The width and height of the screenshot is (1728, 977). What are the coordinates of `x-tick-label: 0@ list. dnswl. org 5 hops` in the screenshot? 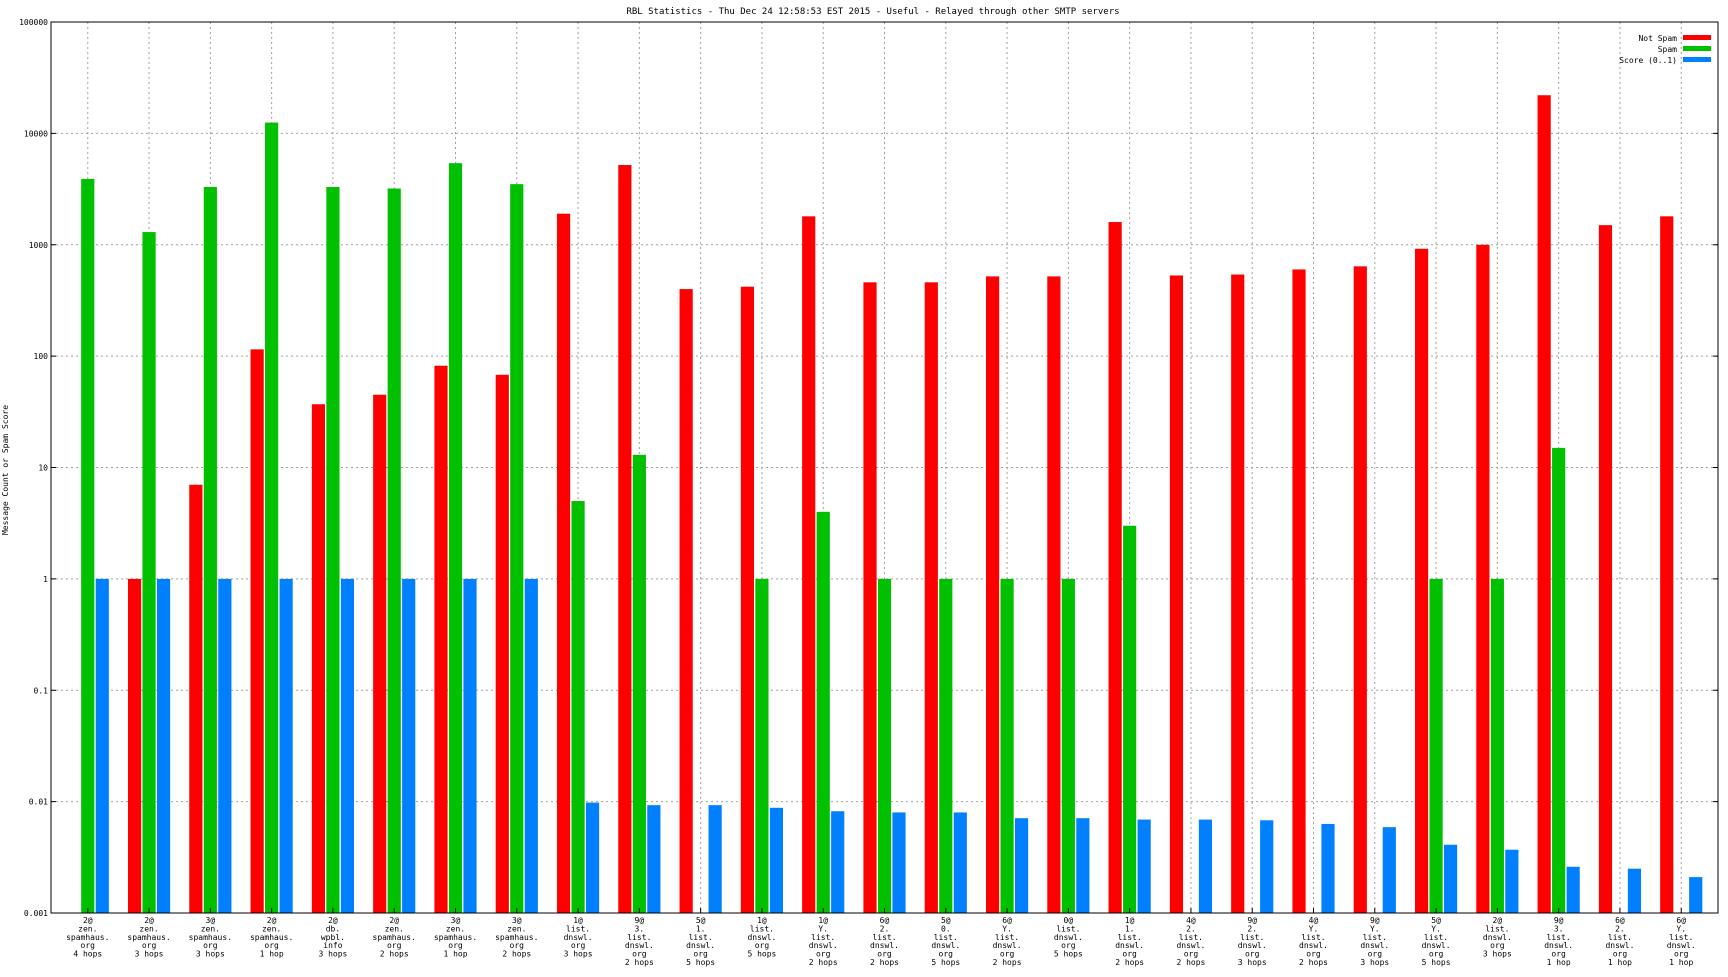 It's located at (1068, 937).